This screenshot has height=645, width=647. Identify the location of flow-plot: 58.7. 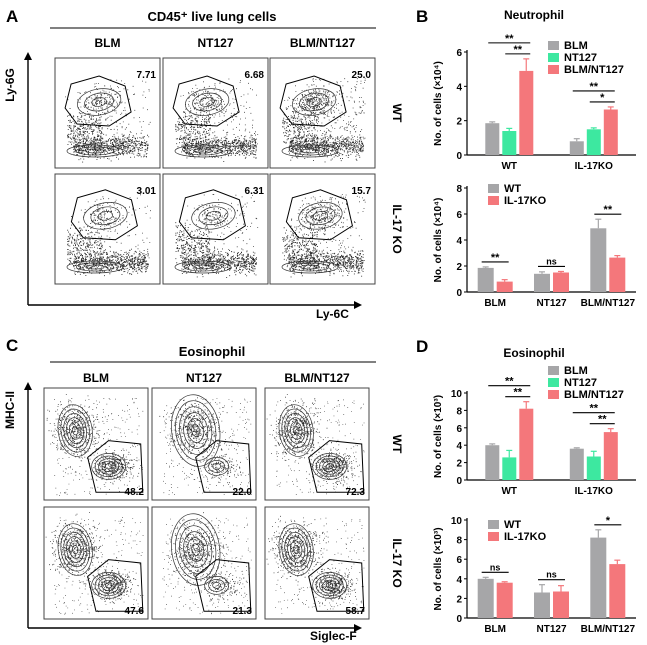
(317, 563).